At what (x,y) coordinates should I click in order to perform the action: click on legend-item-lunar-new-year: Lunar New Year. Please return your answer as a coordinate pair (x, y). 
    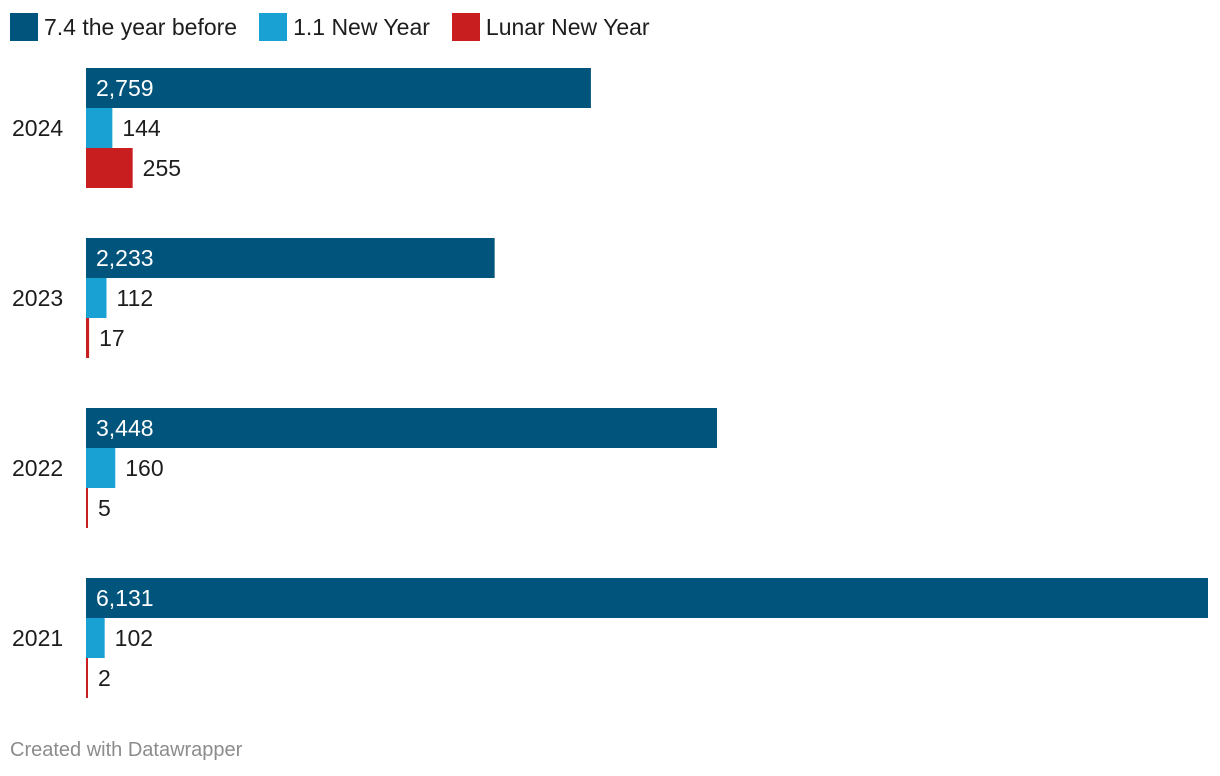
    Looking at the image, I should click on (550, 27).